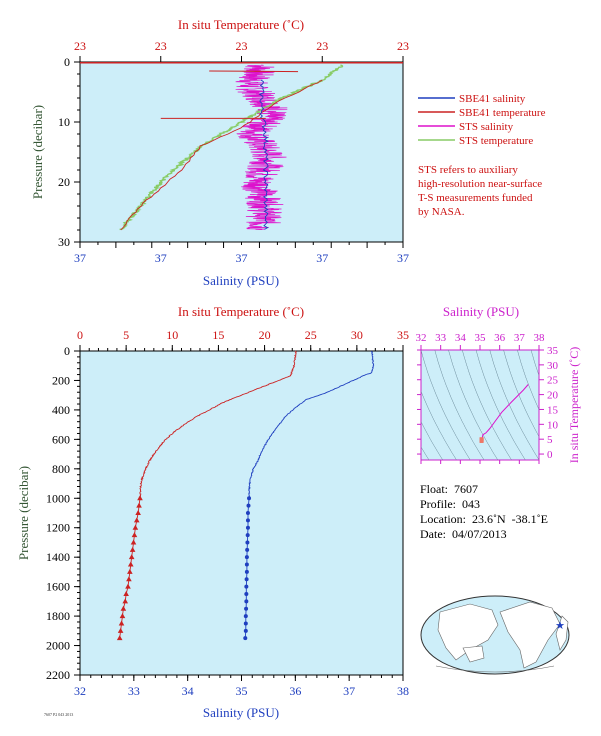 The width and height of the screenshot is (601, 736). Describe the element at coordinates (481, 440) in the screenshot. I see `ts-deep-marker` at that location.